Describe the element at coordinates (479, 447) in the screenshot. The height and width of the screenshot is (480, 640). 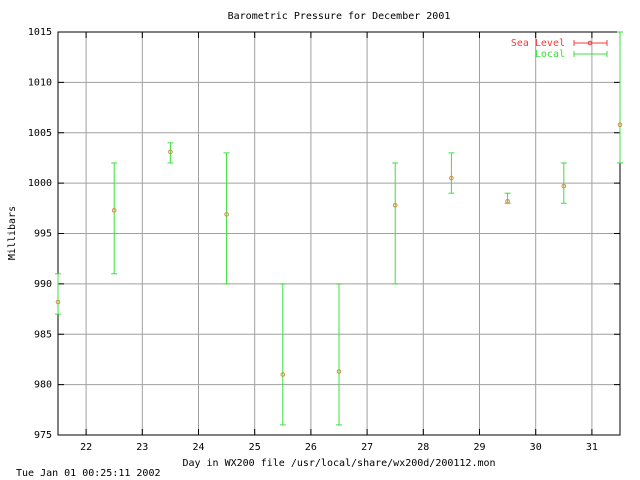
I see `x-tick-label: 29` at that location.